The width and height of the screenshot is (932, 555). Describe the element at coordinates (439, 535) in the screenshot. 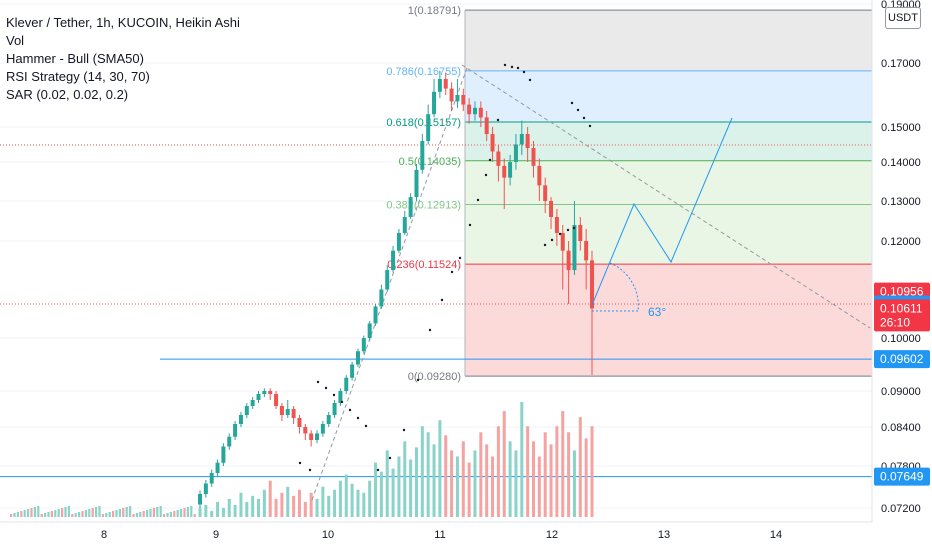

I see `x-tick-label: 11` at that location.